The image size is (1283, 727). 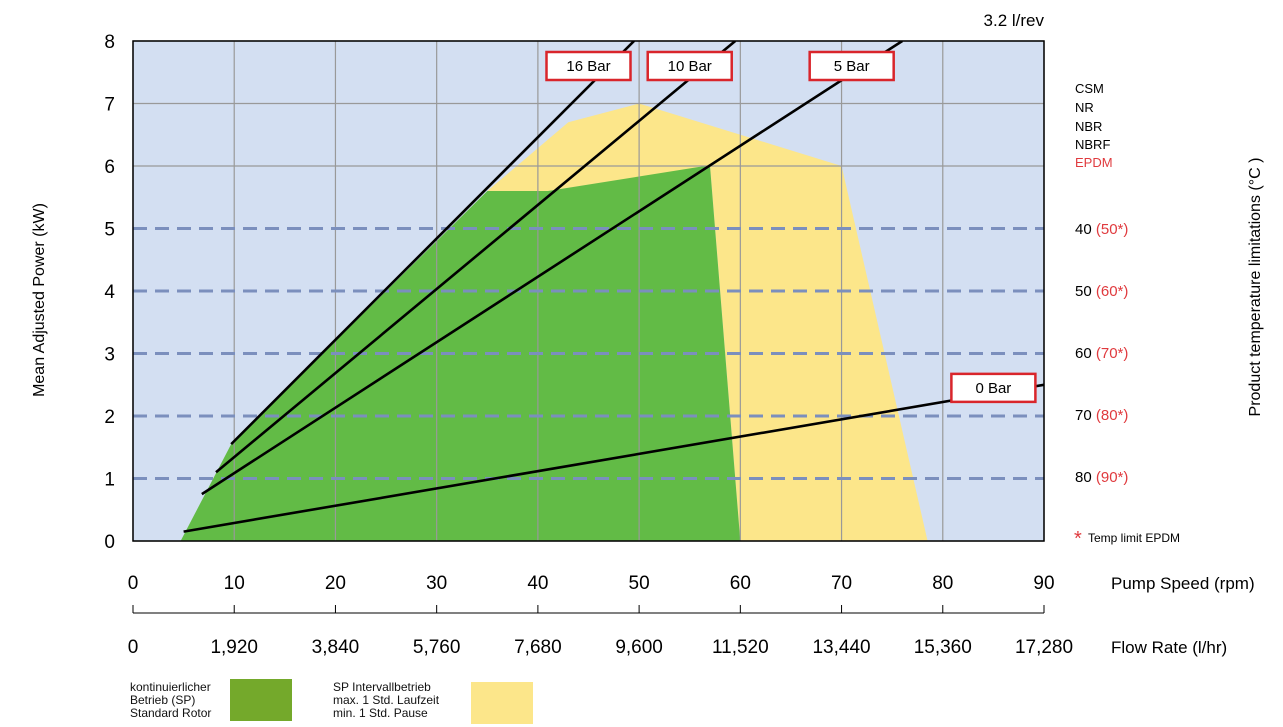 I want to click on temp-label: 80 (90*), so click(x=1101, y=477).